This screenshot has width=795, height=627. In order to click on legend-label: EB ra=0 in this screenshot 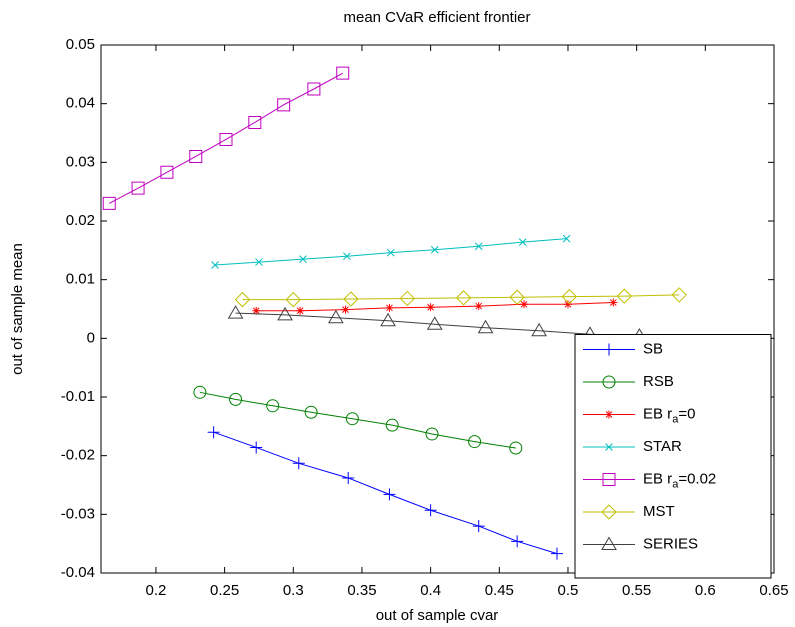, I will do `click(669, 415)`.